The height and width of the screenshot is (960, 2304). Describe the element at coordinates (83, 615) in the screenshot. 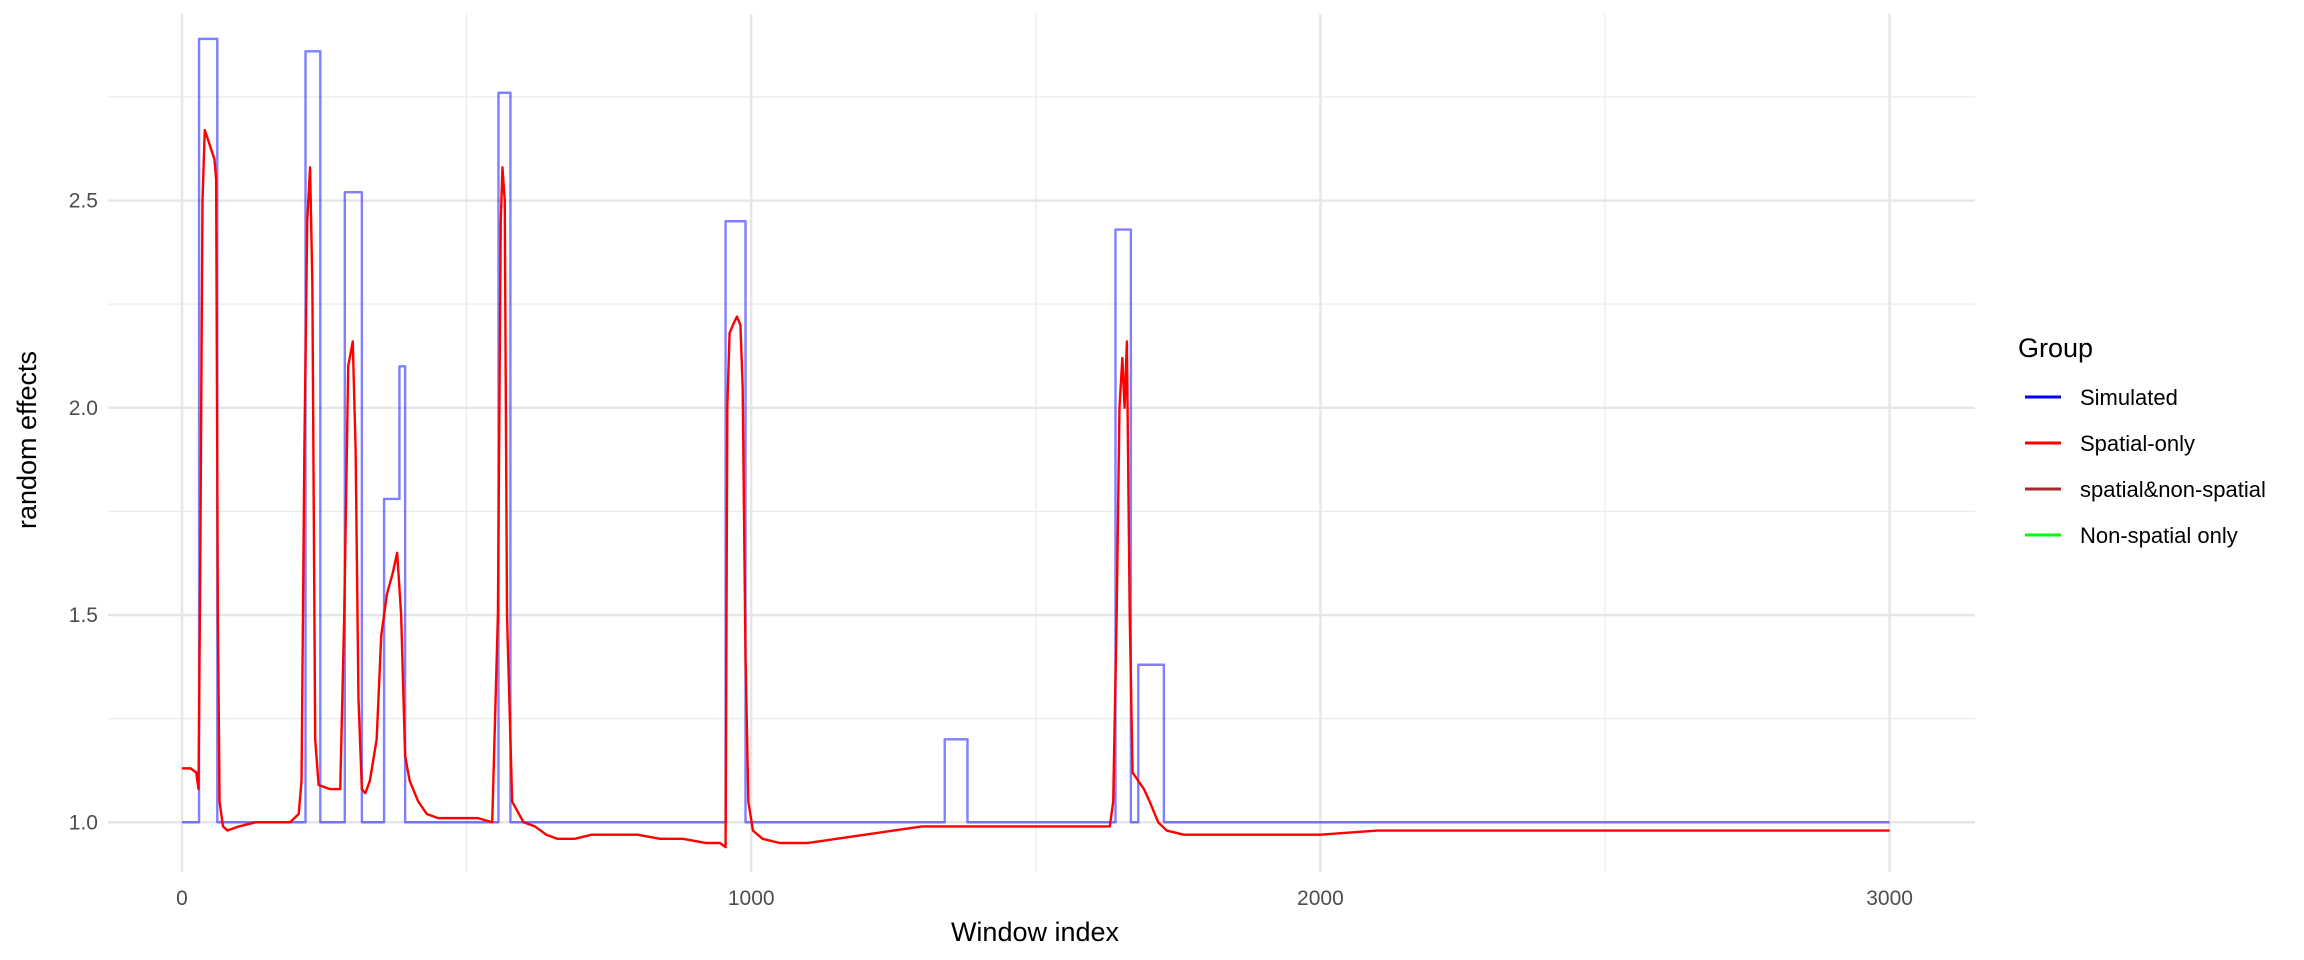

I see `y-tick-label-1: 1.5` at that location.